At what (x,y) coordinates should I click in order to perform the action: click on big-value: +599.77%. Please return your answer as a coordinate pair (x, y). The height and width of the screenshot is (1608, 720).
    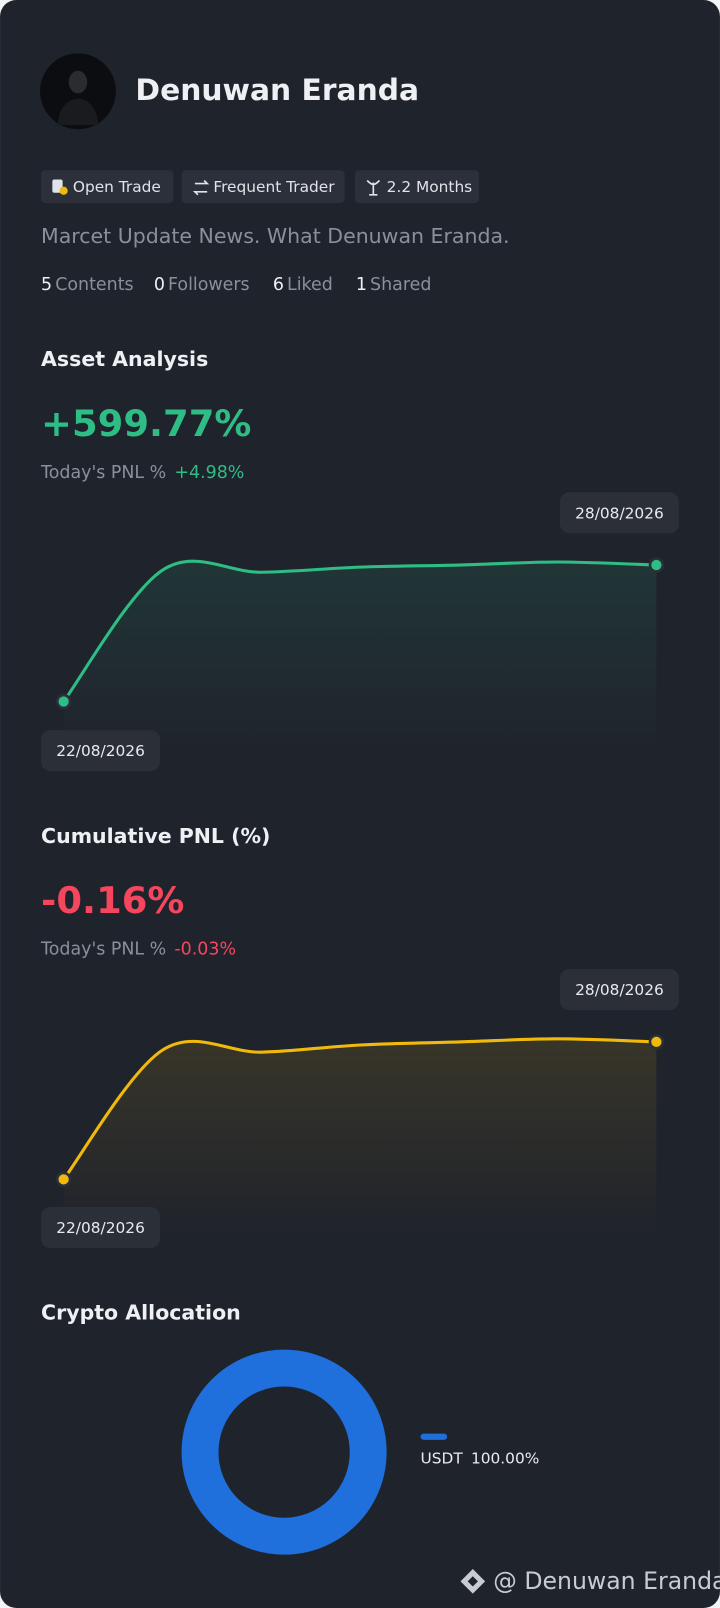
    Looking at the image, I should click on (146, 423).